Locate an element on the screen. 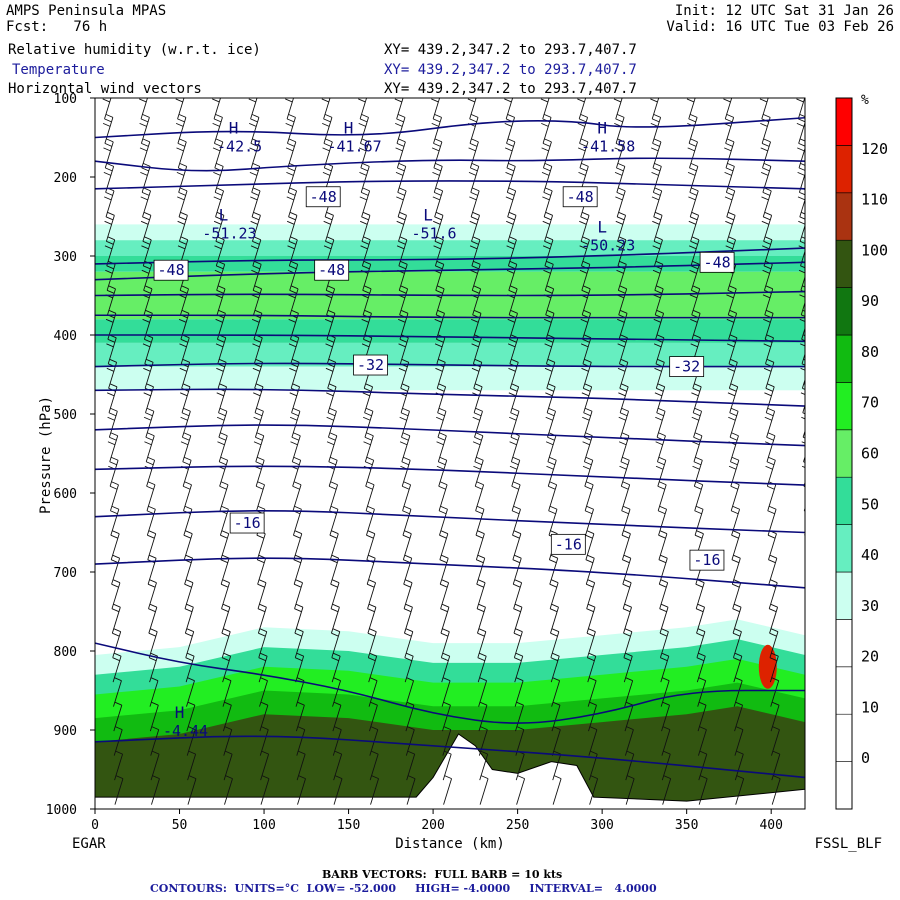  extremum-value: -51.6 is located at coordinates (433, 233).